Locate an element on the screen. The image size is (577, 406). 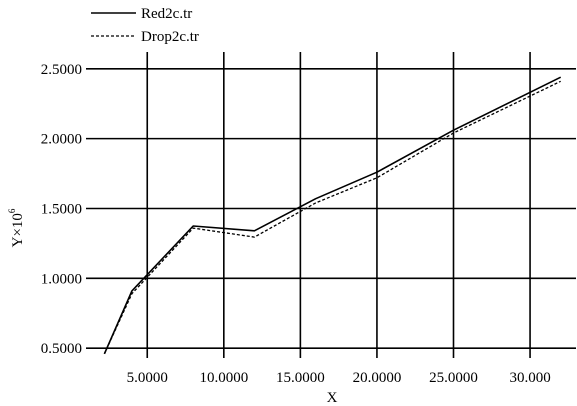
x-tick-label-2: 15.0000 is located at coordinates (300, 378).